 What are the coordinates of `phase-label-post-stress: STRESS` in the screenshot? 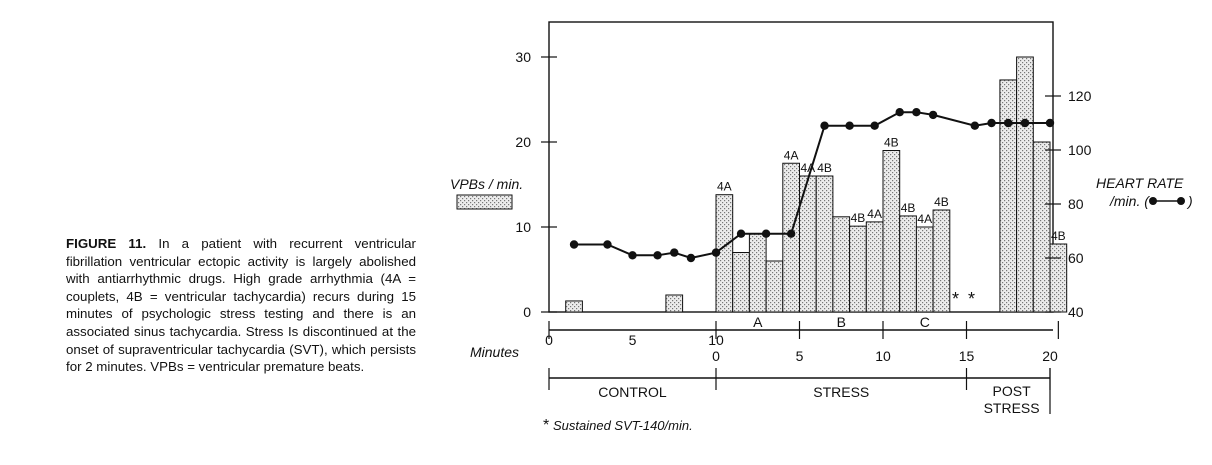 It's located at (1012, 408).